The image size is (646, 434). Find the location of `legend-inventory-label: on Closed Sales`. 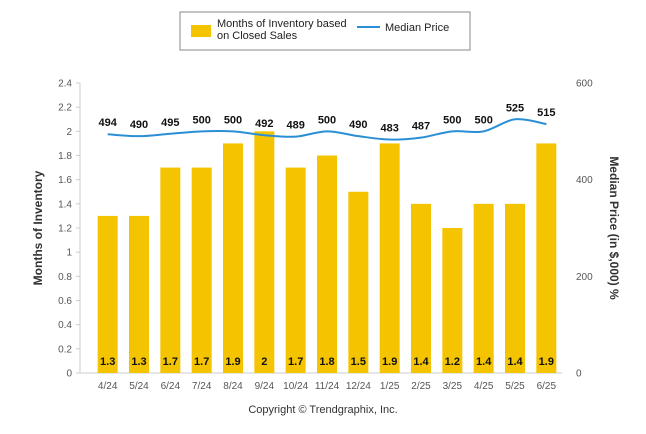

legend-inventory-label: on Closed Sales is located at coordinates (257, 36).